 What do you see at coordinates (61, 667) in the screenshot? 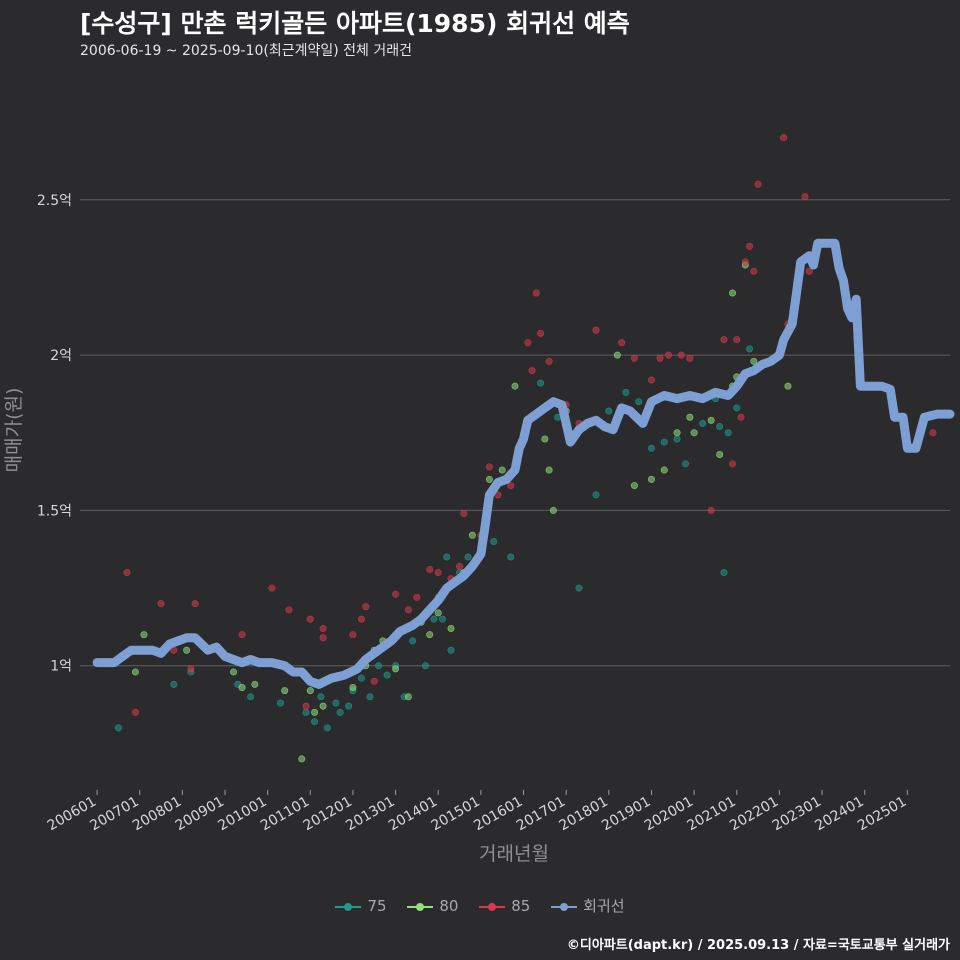
I see `y-tick-label: 1억` at bounding box center [61, 667].